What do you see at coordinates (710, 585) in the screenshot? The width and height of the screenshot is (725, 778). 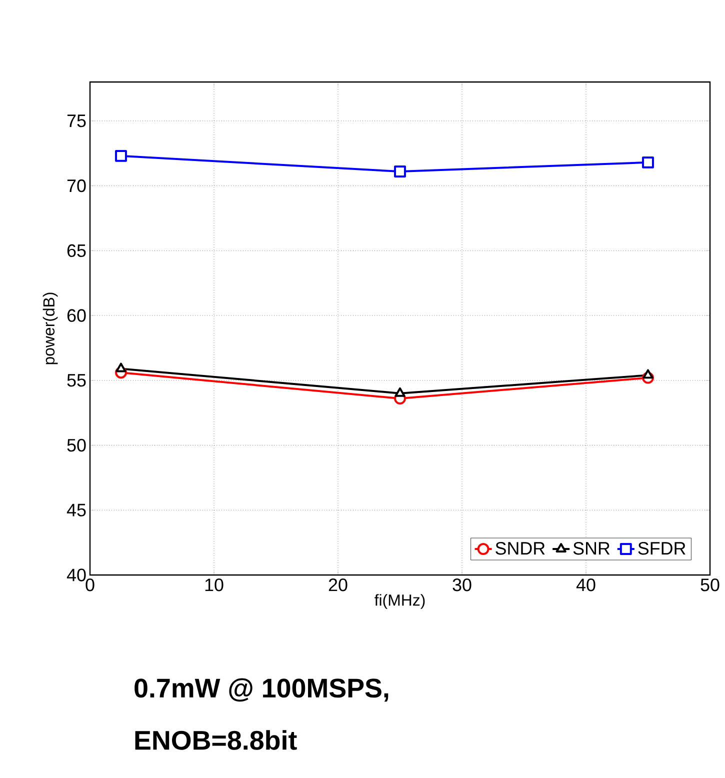 I see `x-tick-label: 50` at bounding box center [710, 585].